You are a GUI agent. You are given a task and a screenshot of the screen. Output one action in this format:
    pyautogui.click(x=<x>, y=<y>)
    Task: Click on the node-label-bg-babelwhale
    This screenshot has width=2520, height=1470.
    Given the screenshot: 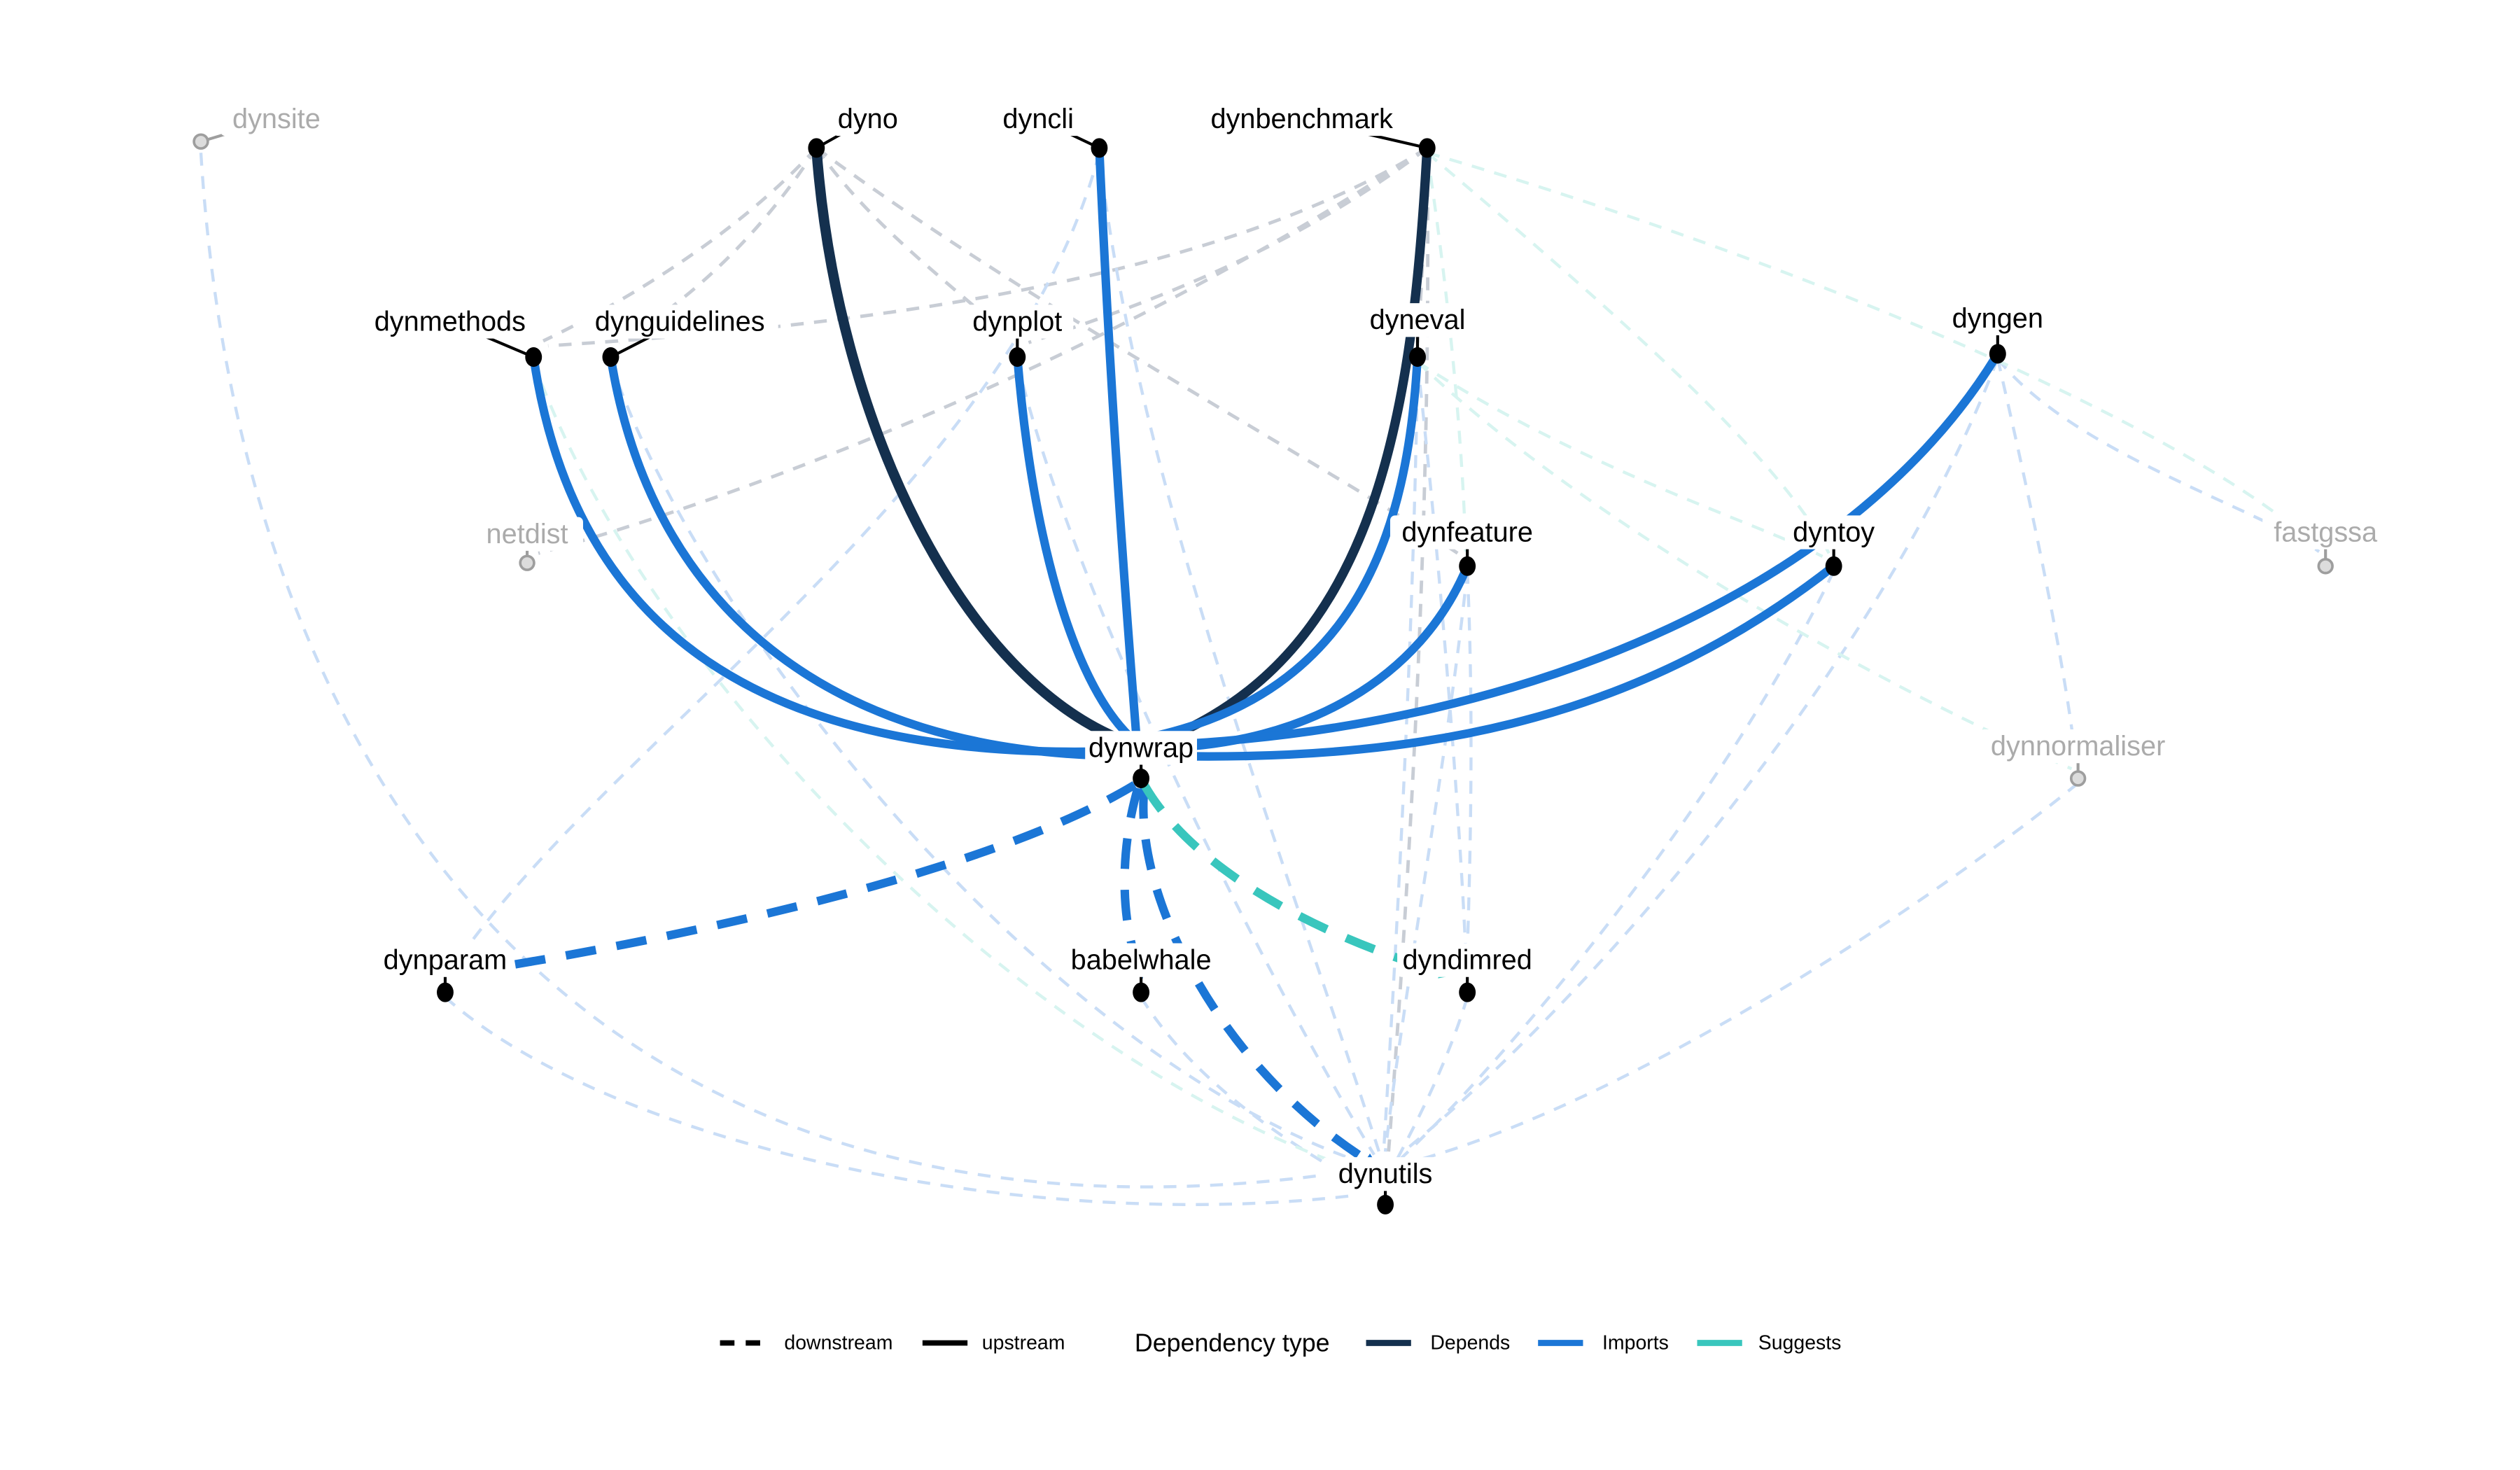 What is the action you would take?
    pyautogui.click(x=1141, y=960)
    